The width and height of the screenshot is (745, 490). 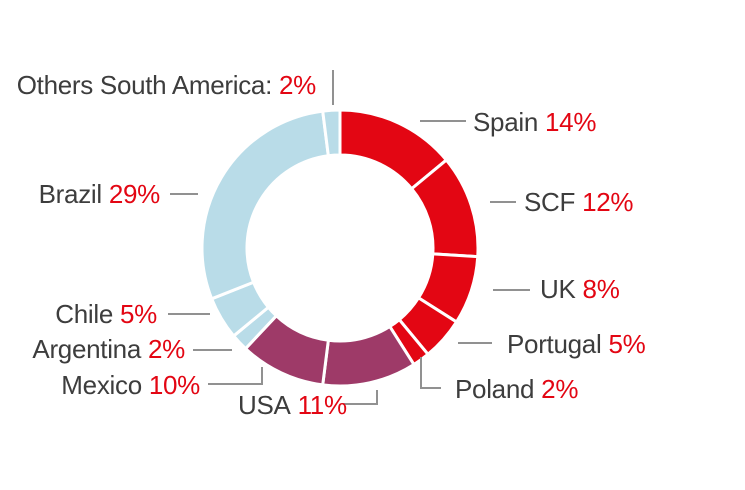 What do you see at coordinates (322, 405) in the screenshot?
I see `label-usa-percent: 11%` at bounding box center [322, 405].